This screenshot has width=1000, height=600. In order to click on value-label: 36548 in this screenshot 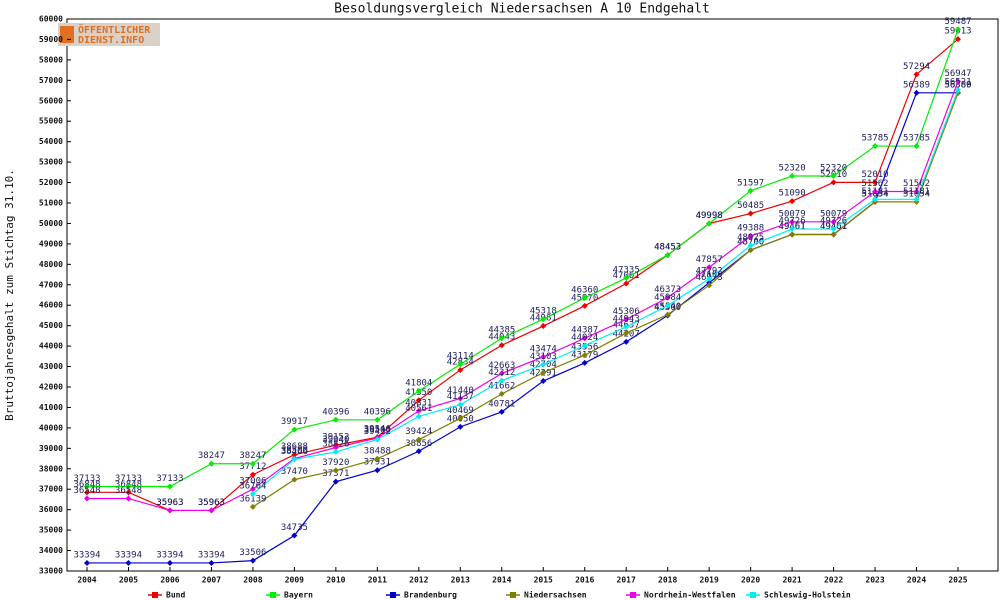, I will do `click(86, 491)`.